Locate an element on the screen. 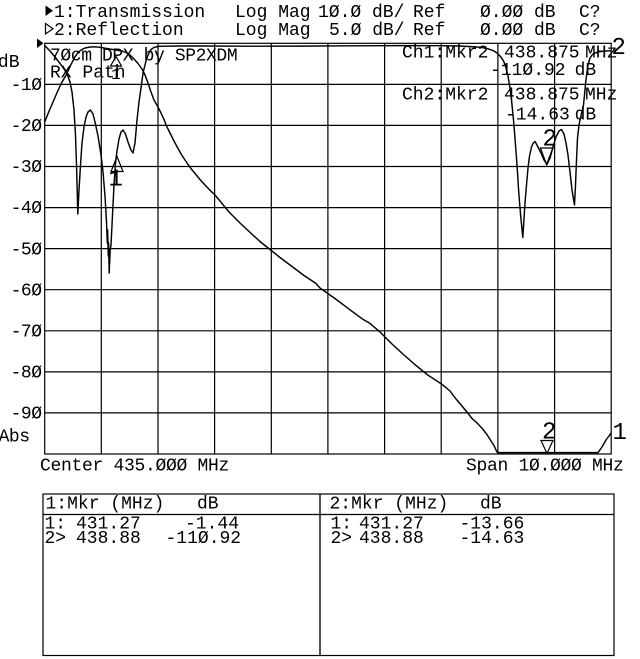  svg-text: 1:Mkr (MHz) is located at coordinates (105, 505).